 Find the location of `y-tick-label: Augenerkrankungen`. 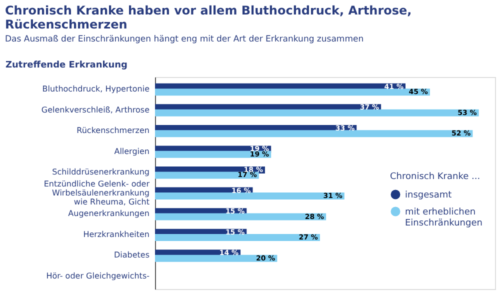

y-tick-label: Augenerkrankungen is located at coordinates (109, 213).